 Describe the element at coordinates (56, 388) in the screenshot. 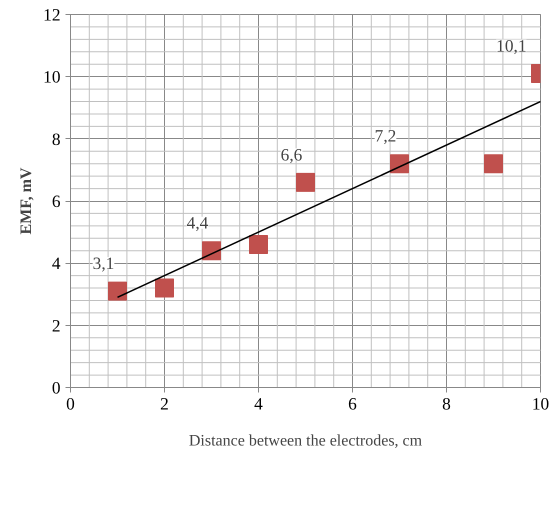

I see `y-tick-label: 0` at that location.